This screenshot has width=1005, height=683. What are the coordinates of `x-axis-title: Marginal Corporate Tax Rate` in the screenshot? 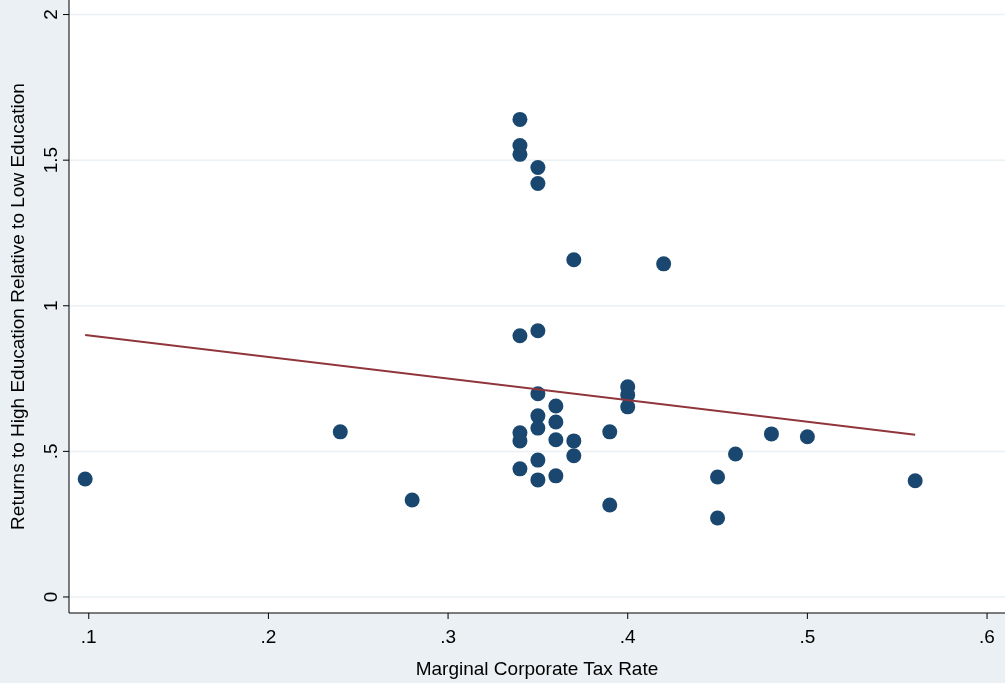 It's located at (537, 668).